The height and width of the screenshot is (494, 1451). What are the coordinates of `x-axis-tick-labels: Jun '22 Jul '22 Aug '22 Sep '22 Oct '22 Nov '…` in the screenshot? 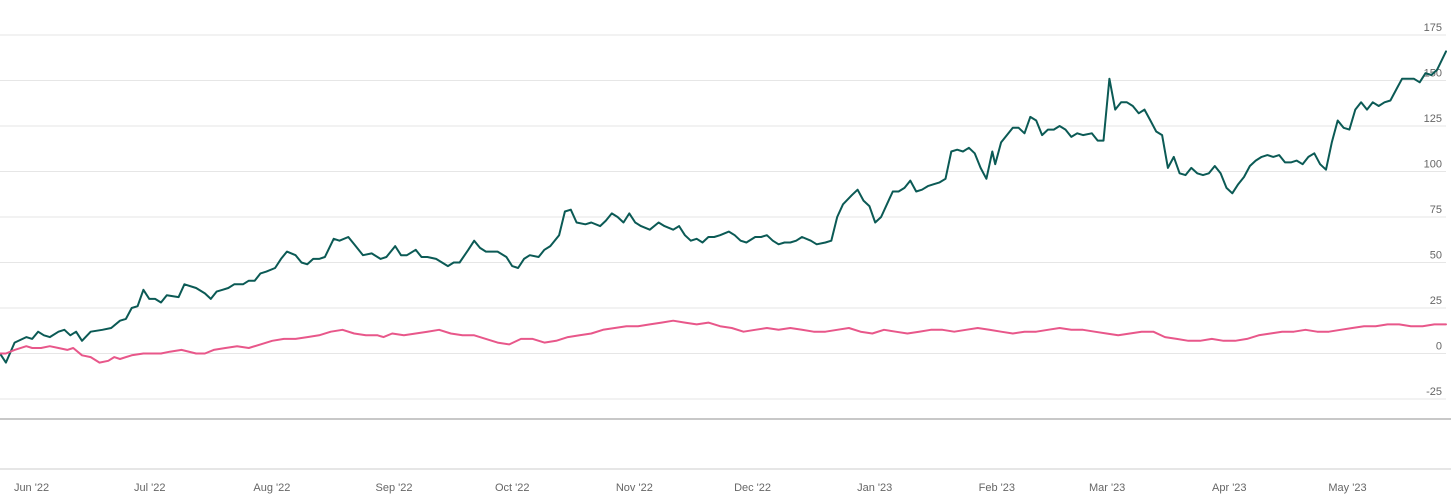 It's located at (690, 488).